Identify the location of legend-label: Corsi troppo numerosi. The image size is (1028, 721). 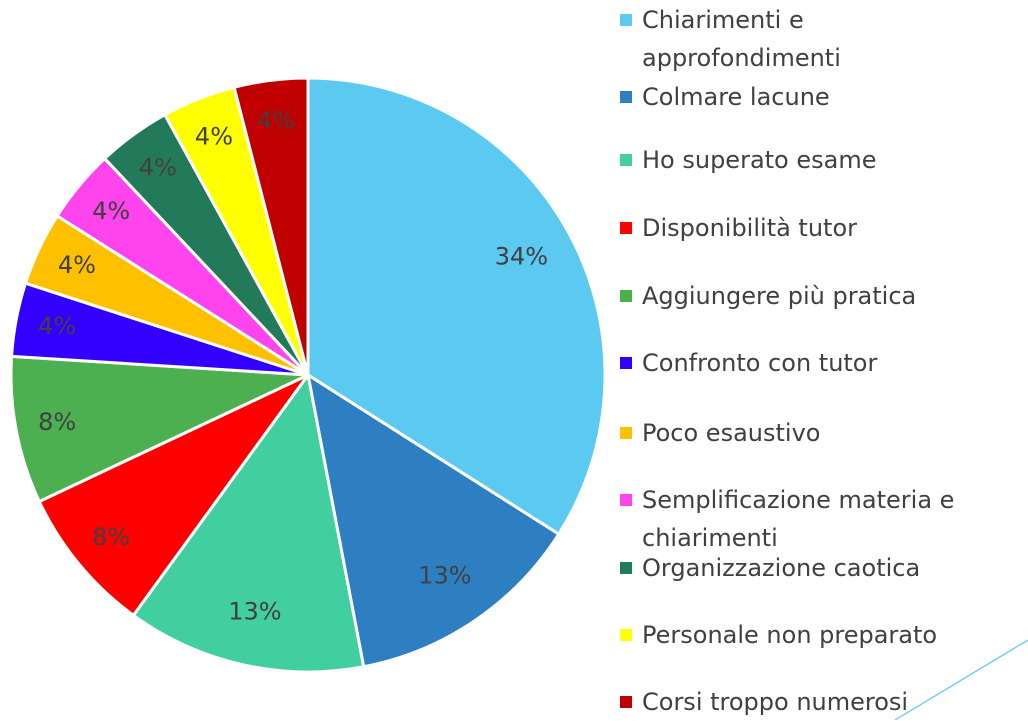
(775, 702).